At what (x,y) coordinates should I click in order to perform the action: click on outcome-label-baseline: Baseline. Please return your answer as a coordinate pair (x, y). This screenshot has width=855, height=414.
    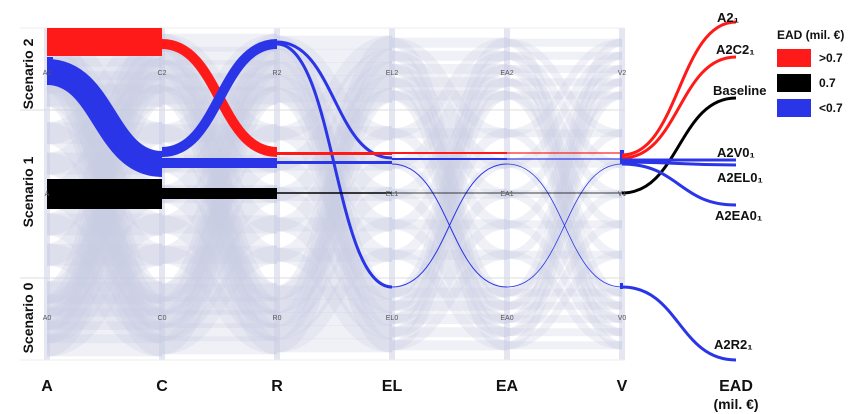
    Looking at the image, I should click on (740, 90).